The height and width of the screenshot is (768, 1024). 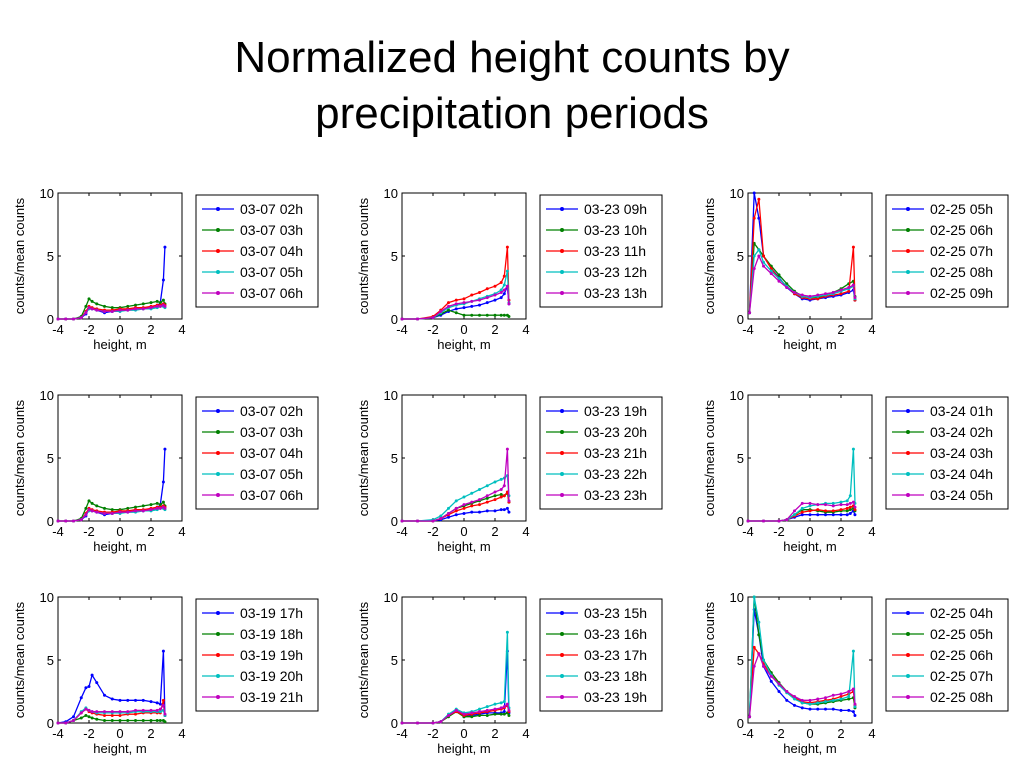 What do you see at coordinates (615, 230) in the screenshot?
I see `legend-label: 03-23 10h` at bounding box center [615, 230].